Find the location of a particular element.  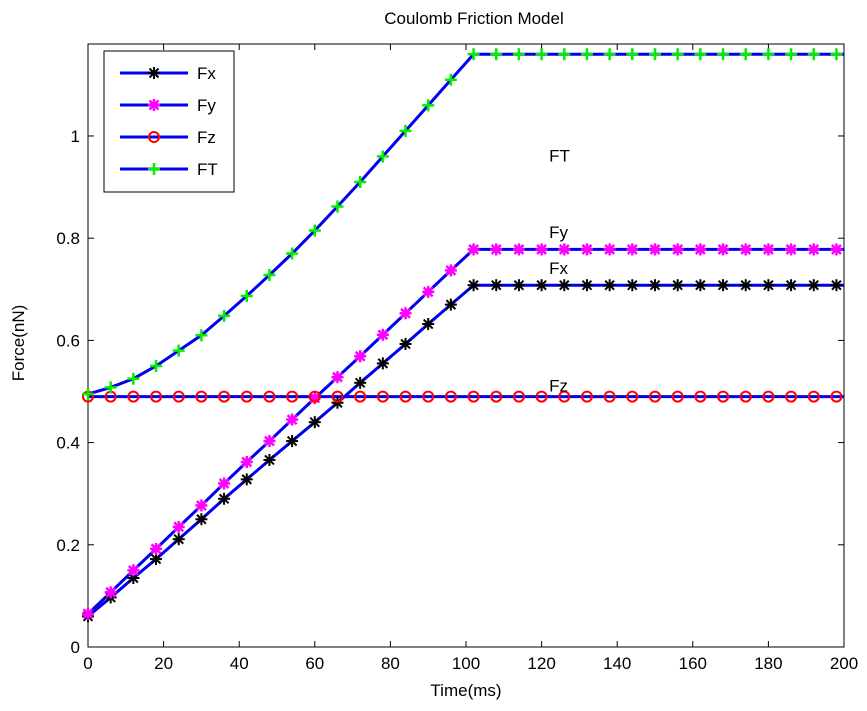

chart-title: Coulomb Friction Model is located at coordinates (474, 18).